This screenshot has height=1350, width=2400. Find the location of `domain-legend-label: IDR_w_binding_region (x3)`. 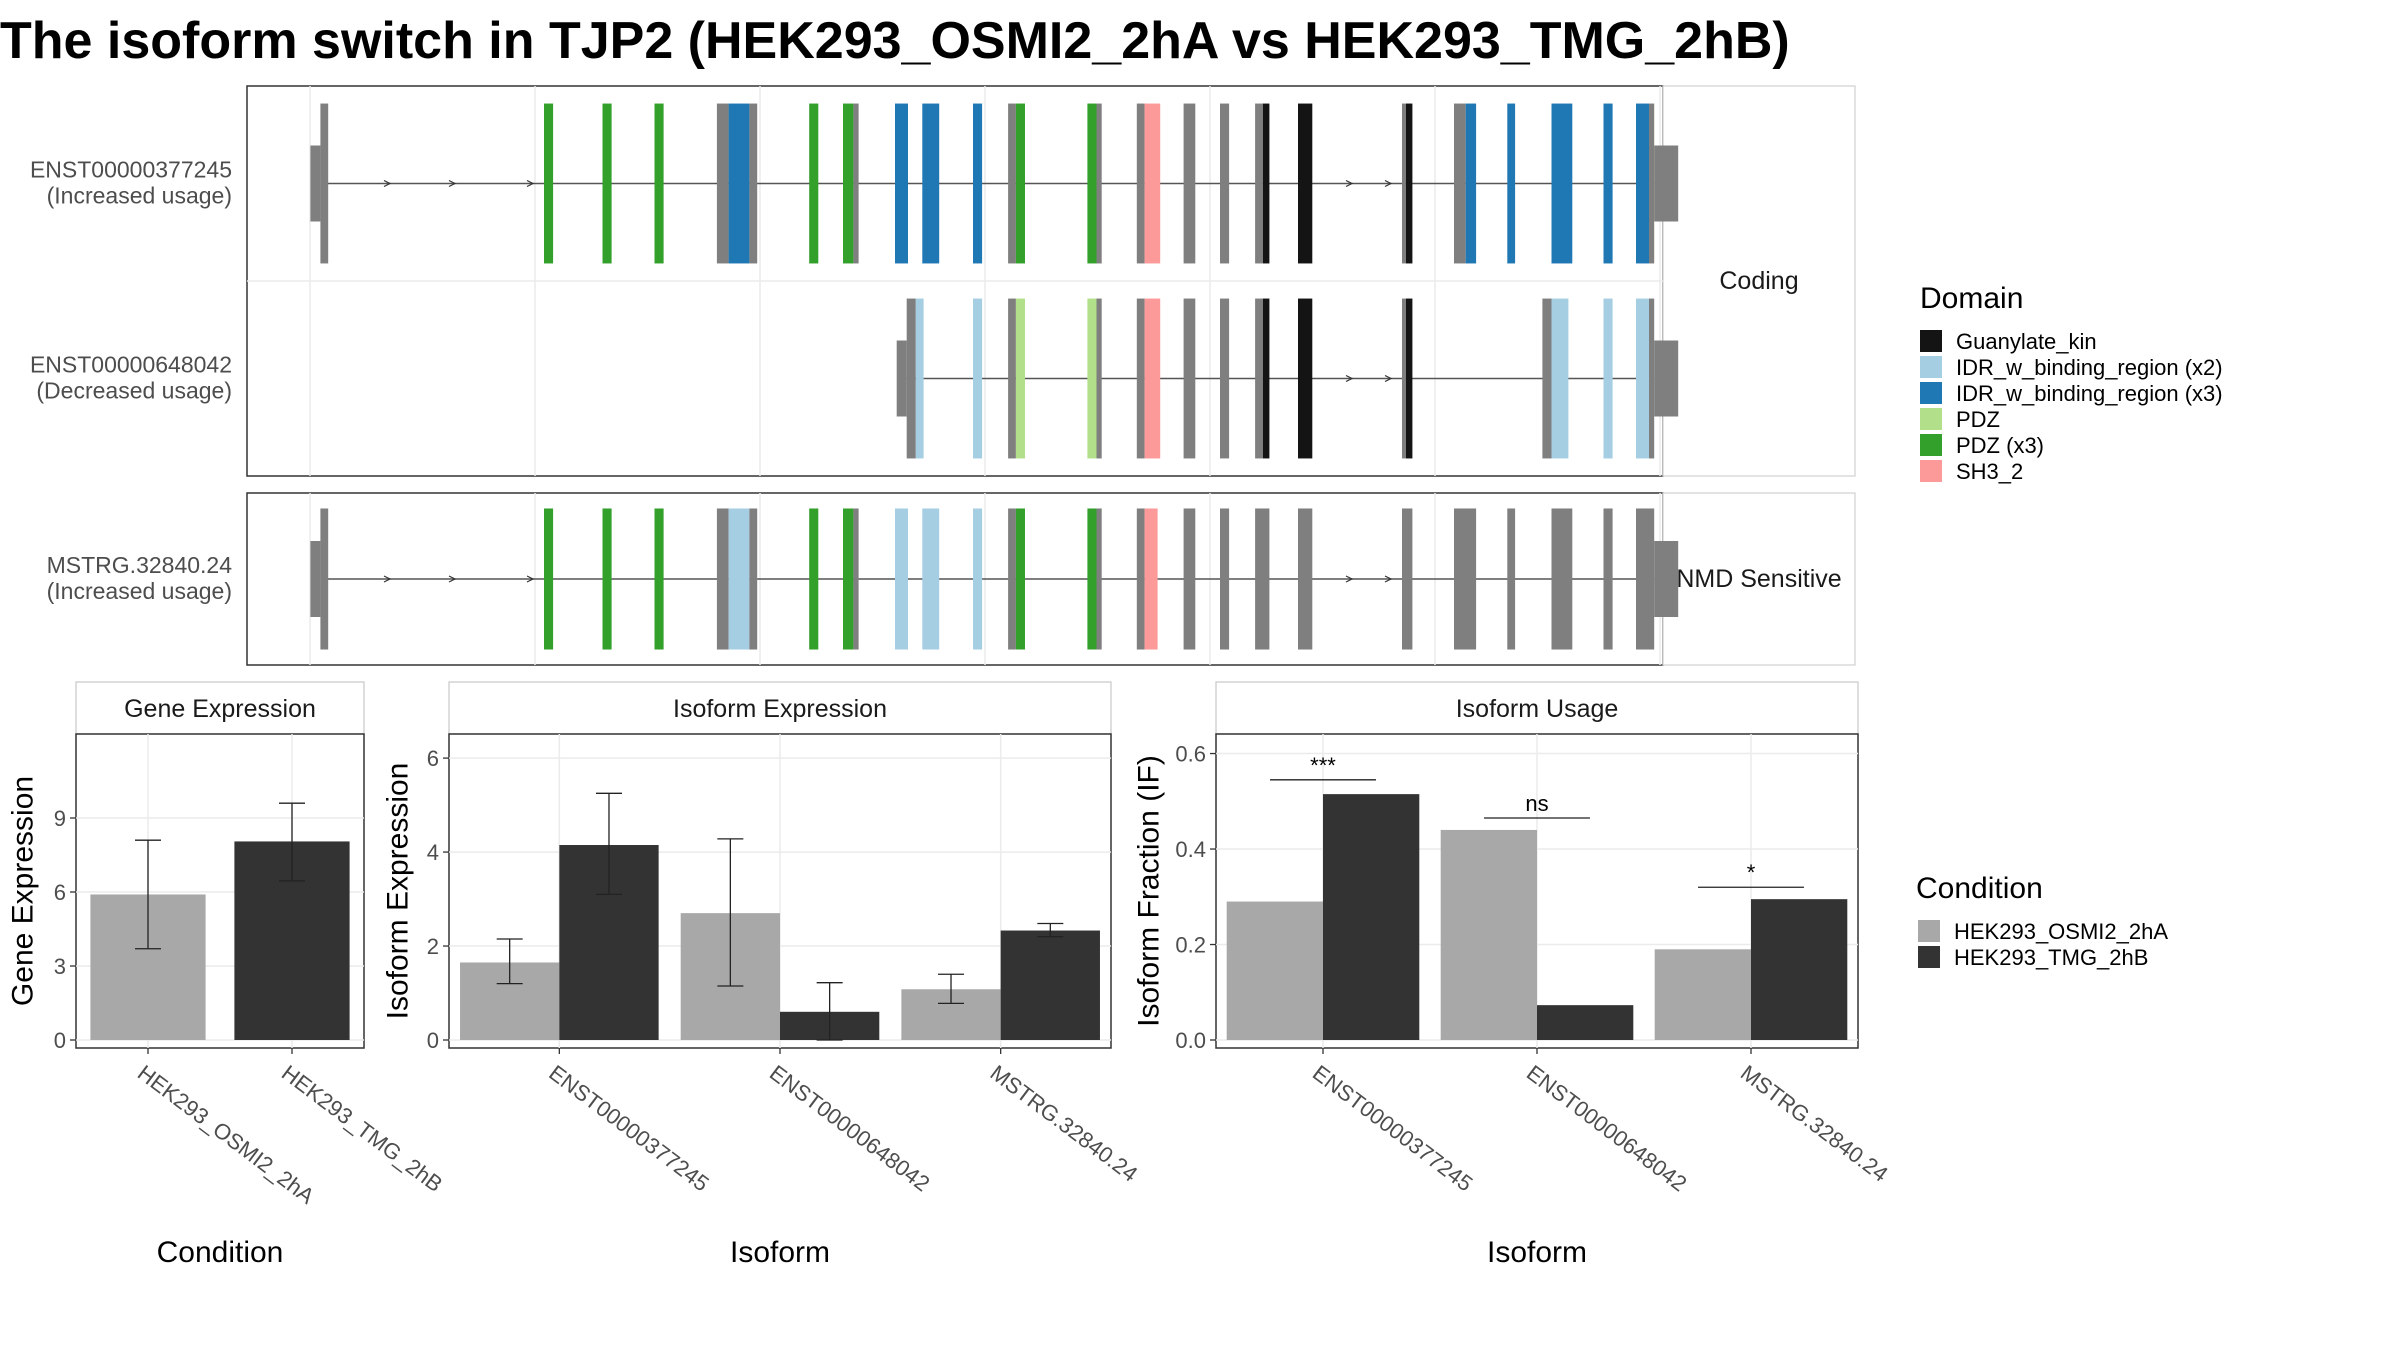

domain-legend-label: IDR_w_binding_region (x3) is located at coordinates (2089, 393).